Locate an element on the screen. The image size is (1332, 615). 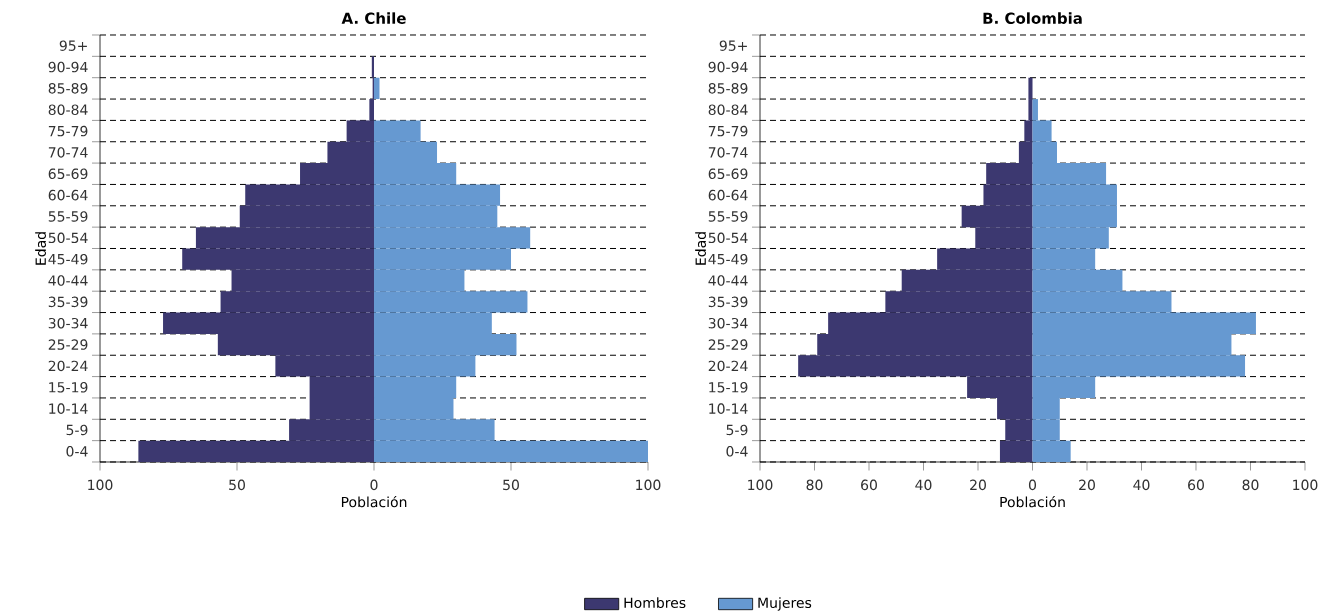
chart-title: A. Chile is located at coordinates (373, 18).